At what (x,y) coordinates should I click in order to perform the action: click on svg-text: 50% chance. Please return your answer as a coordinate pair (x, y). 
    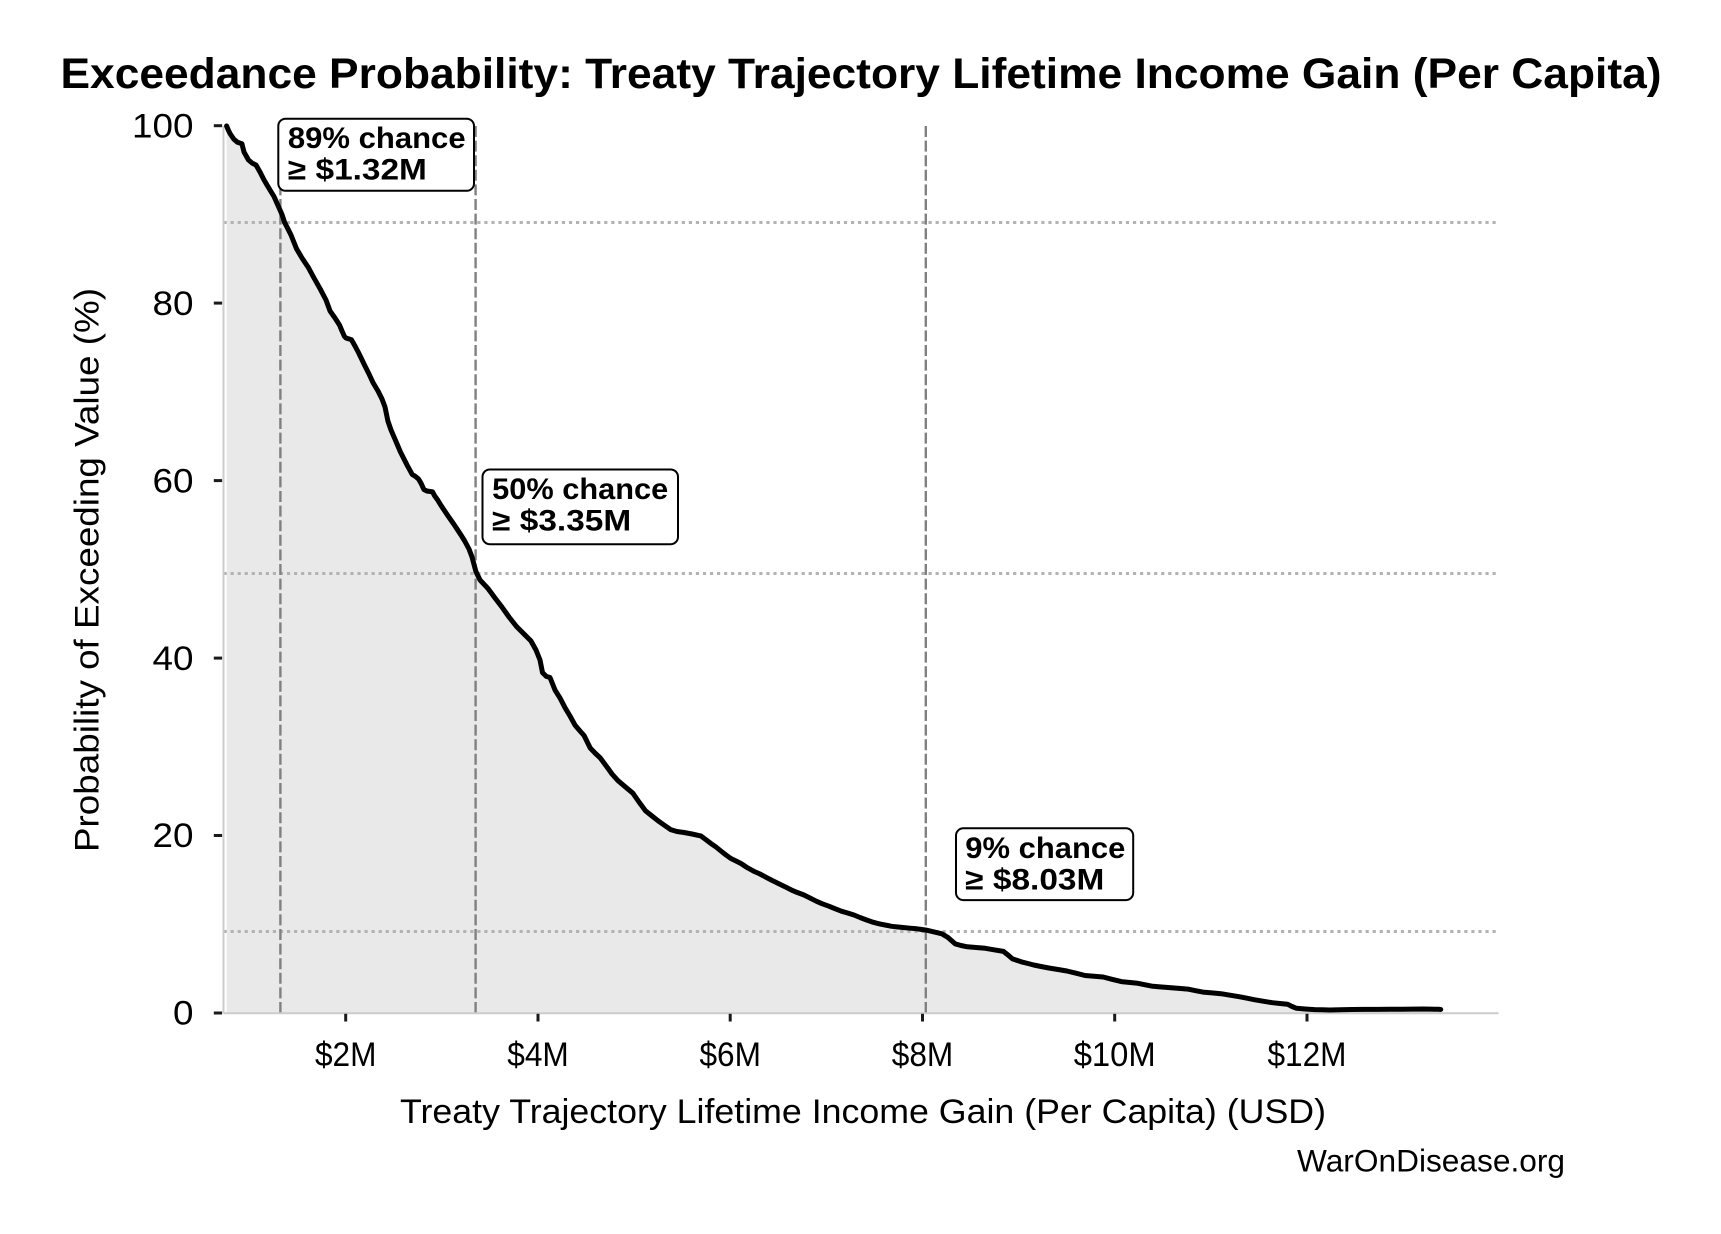
    Looking at the image, I should click on (580, 489).